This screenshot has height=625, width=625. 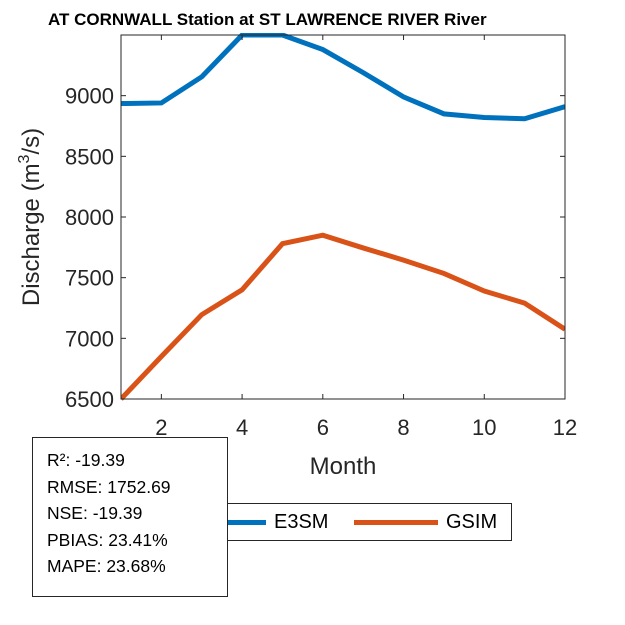 I want to click on legend-item-e3sm: E3SM, so click(x=278, y=522).